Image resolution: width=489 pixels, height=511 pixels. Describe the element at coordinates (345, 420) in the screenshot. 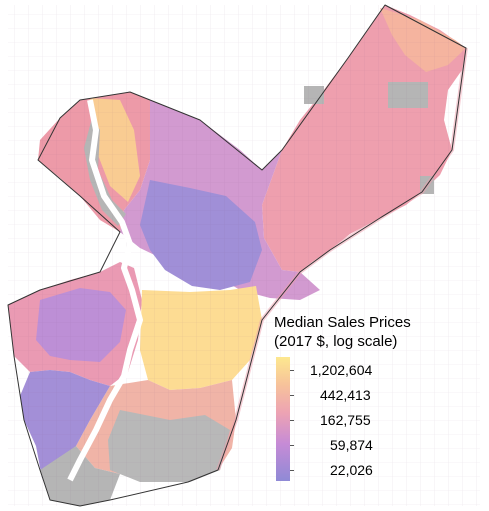

I see `legend-tick-label: 162,755` at that location.